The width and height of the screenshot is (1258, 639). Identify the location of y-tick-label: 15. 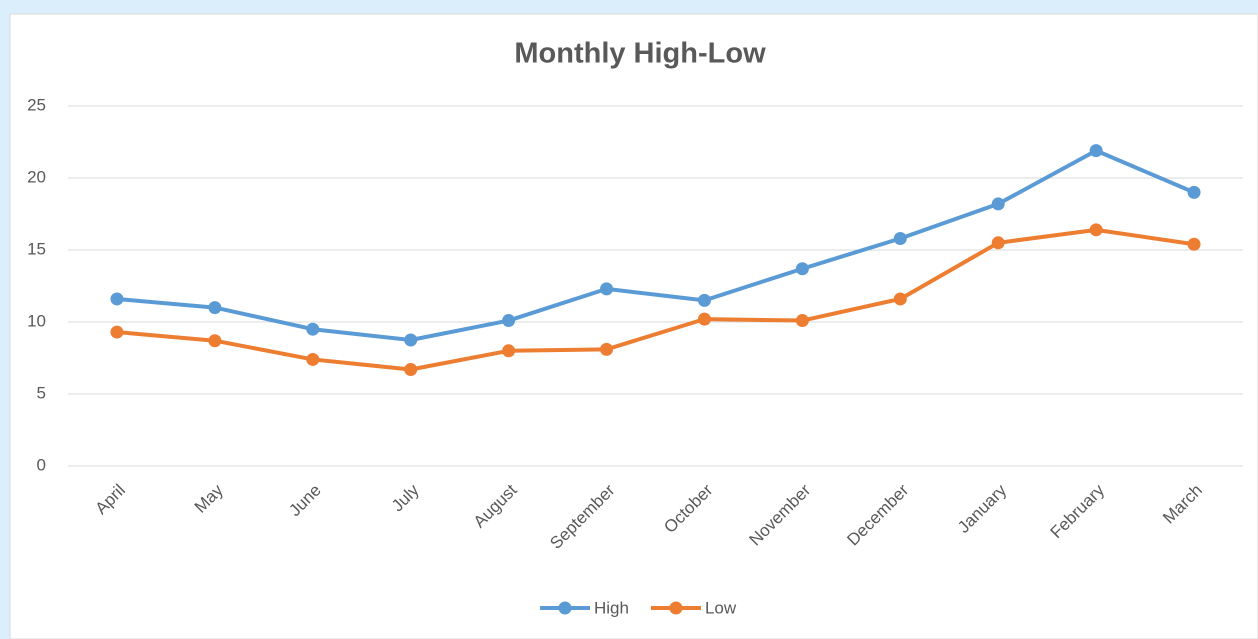
(36, 248).